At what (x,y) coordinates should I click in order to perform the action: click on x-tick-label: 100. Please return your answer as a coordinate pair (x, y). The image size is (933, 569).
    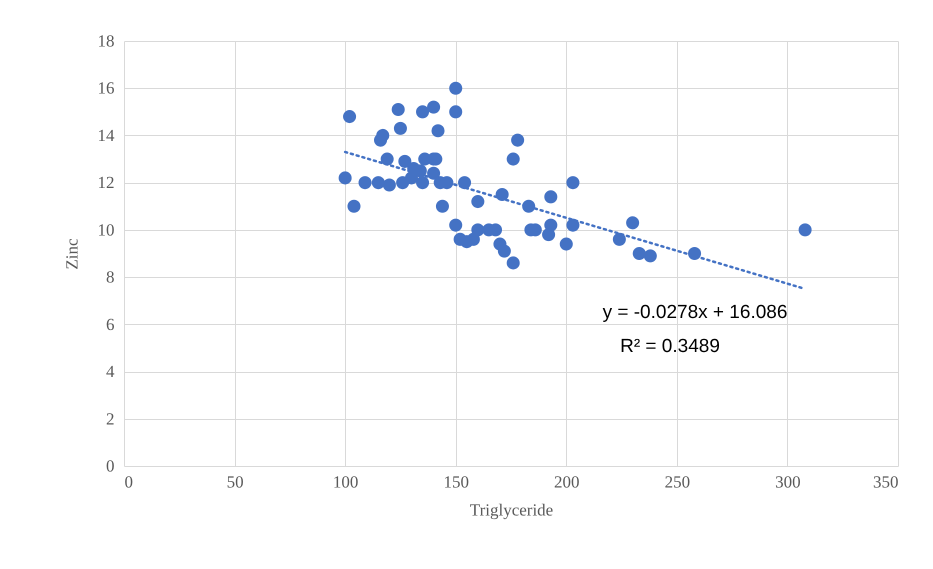
    Looking at the image, I should click on (345, 482).